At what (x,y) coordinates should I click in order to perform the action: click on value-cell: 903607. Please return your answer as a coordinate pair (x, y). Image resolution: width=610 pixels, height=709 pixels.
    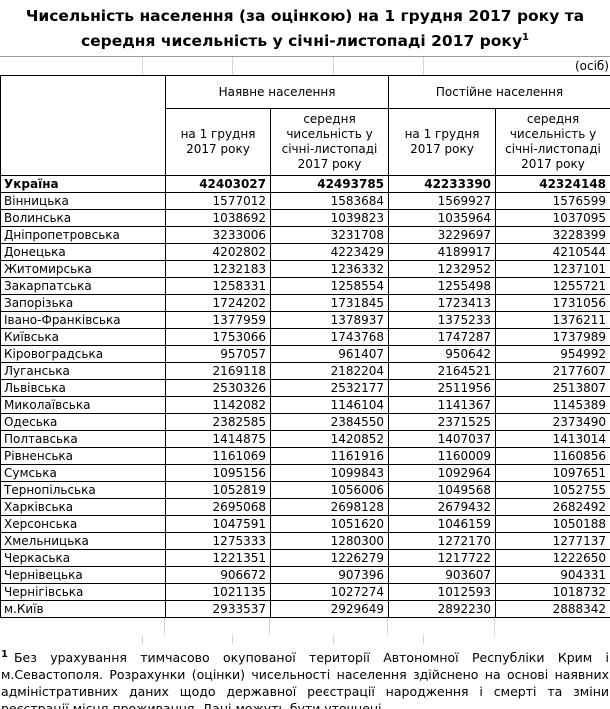
    Looking at the image, I should click on (442, 575).